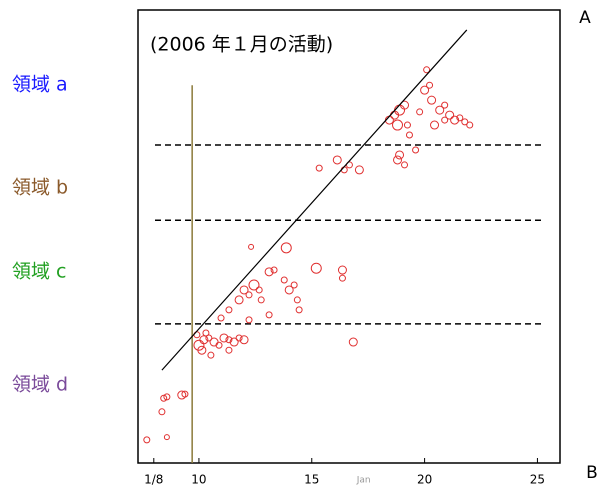 The image size is (611, 493). I want to click on annotation: Jan, so click(363, 481).